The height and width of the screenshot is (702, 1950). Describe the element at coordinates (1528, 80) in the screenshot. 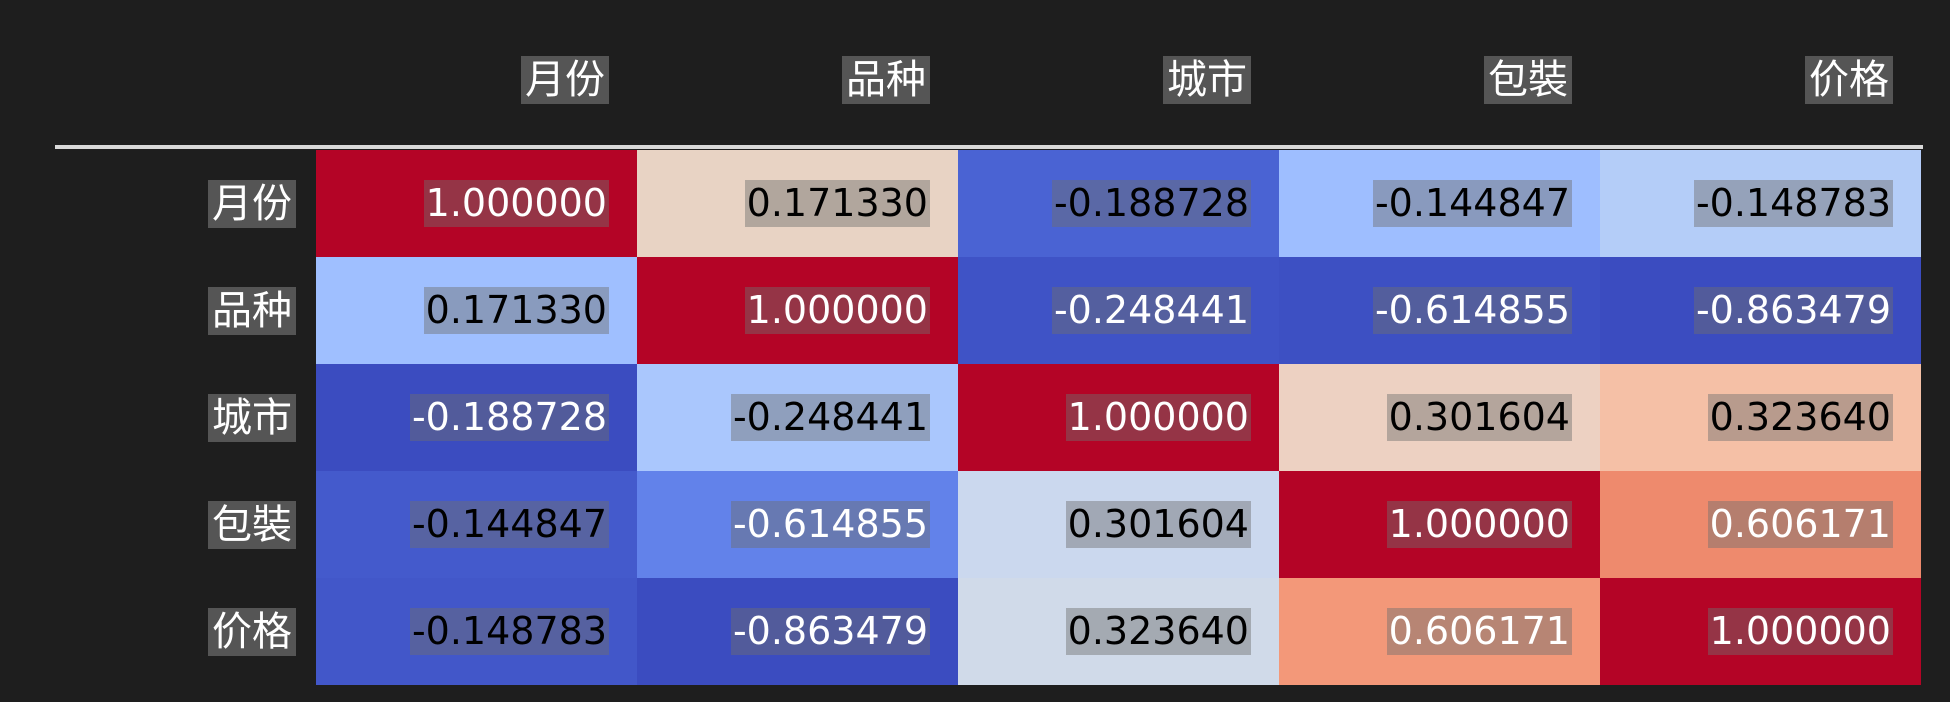

I see `column-header-label: 包裝` at that location.